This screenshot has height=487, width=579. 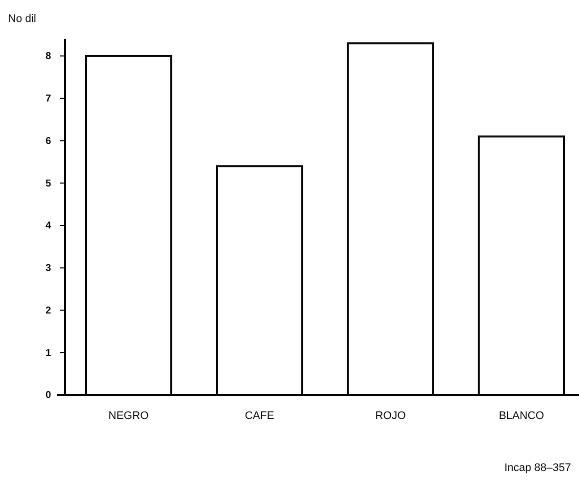 What do you see at coordinates (48, 99) in the screenshot?
I see `y-tick-label: 7` at bounding box center [48, 99].